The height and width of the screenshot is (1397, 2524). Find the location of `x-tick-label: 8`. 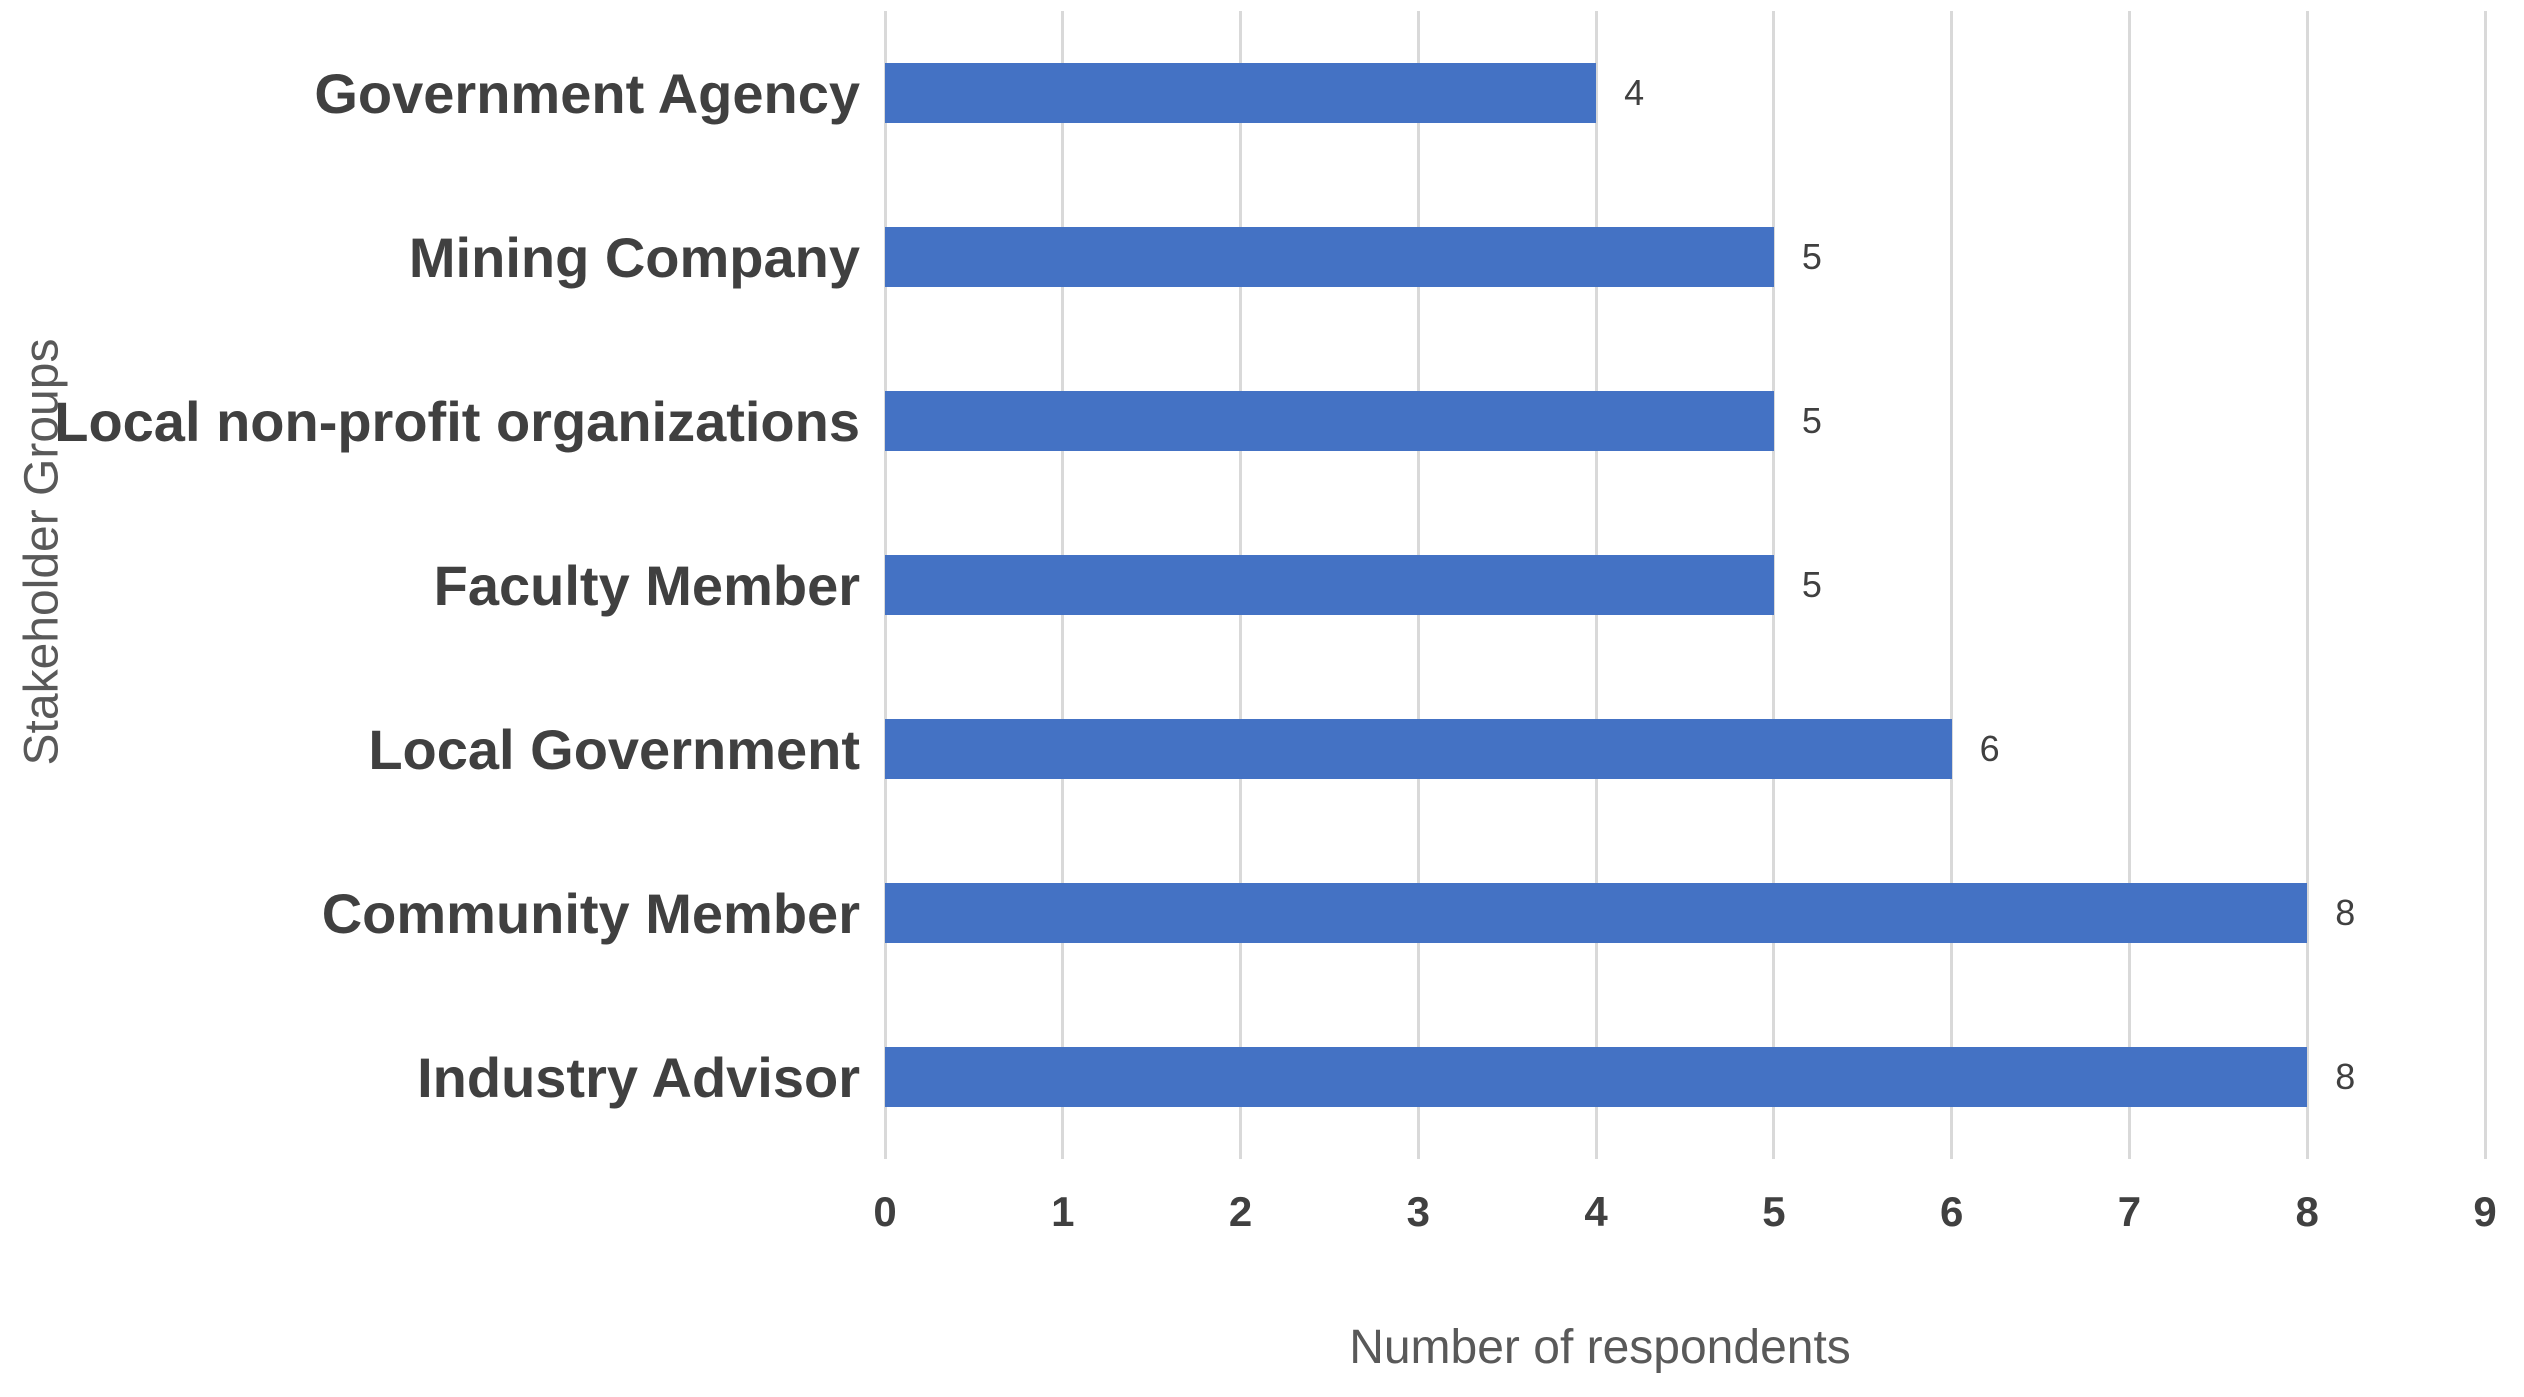

x-tick-label: 8 is located at coordinates (2307, 1211).